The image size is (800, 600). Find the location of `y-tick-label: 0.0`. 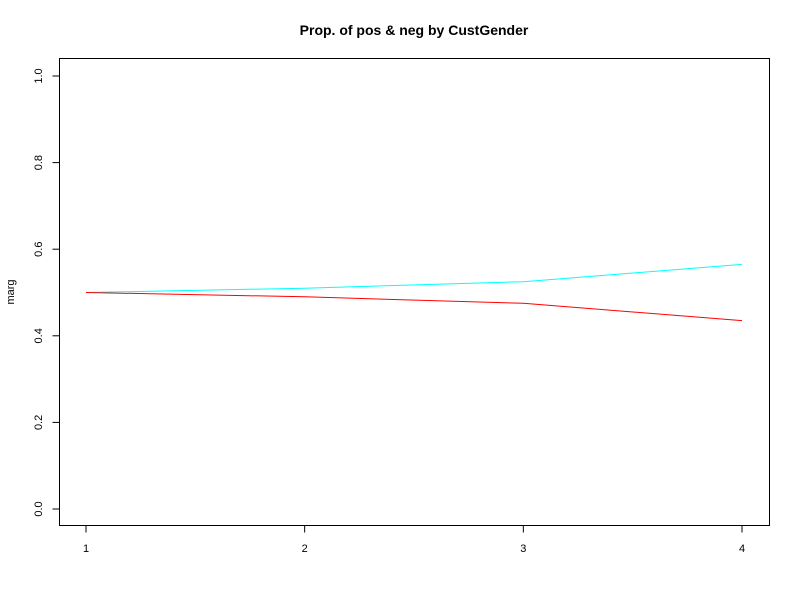

y-tick-label: 0.0 is located at coordinates (39, 508).